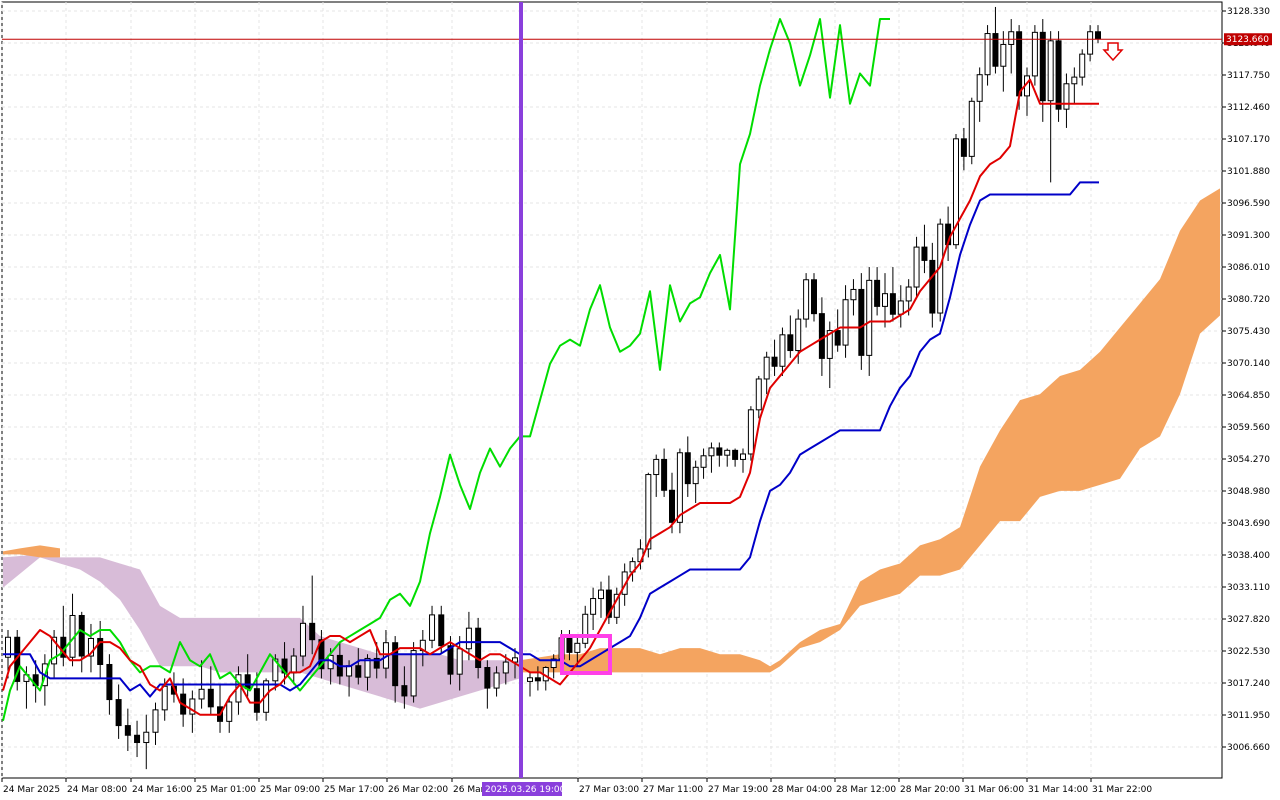  What do you see at coordinates (930, 790) in the screenshot?
I see `x-tick-label: 28 Mar 20:00` at bounding box center [930, 790].